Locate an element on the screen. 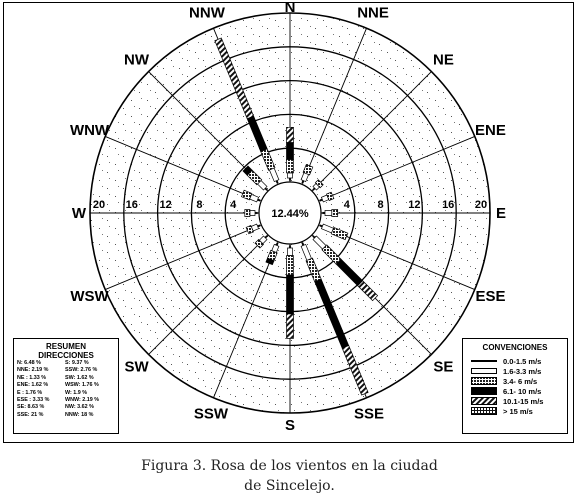 The width and height of the screenshot is (579, 501). direction-label-ene: ENE is located at coordinates (490, 130).